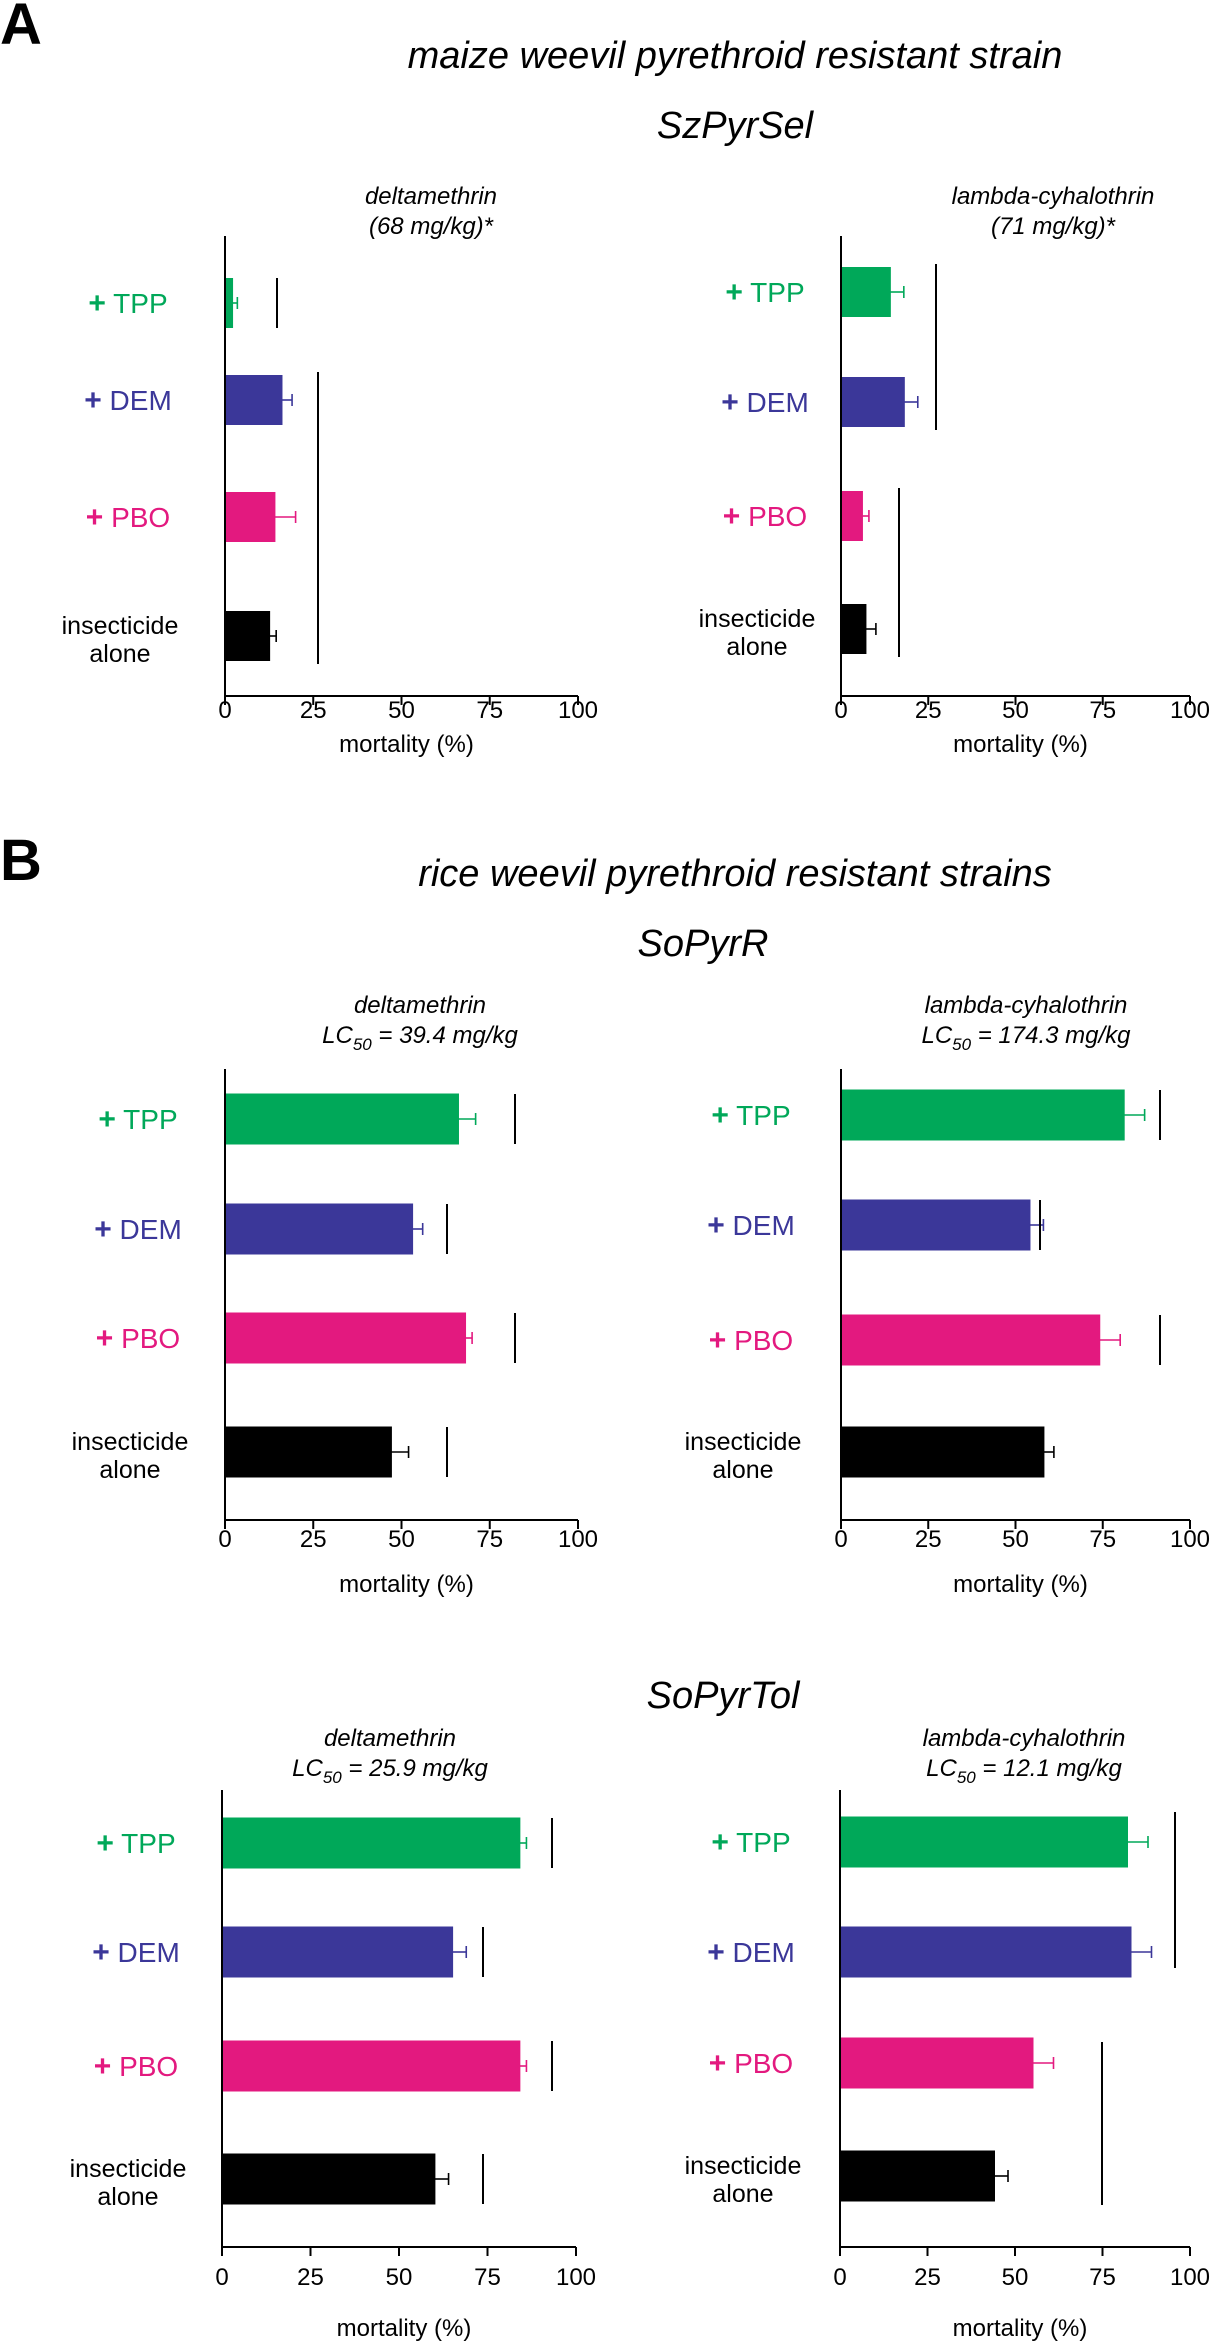  Describe the element at coordinates (21, 860) in the screenshot. I see `panel-b-letter: B` at that location.